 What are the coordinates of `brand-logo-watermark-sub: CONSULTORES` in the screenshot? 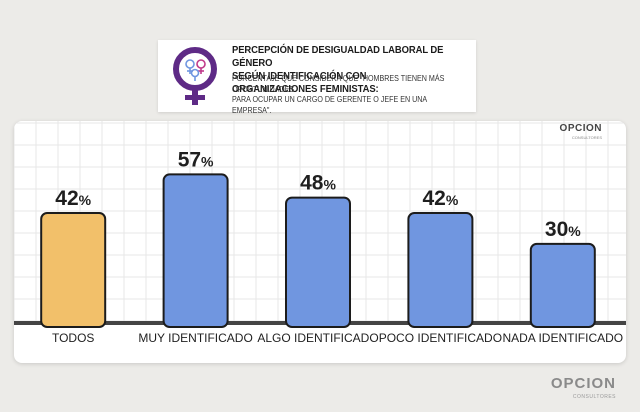 It's located at (594, 397).